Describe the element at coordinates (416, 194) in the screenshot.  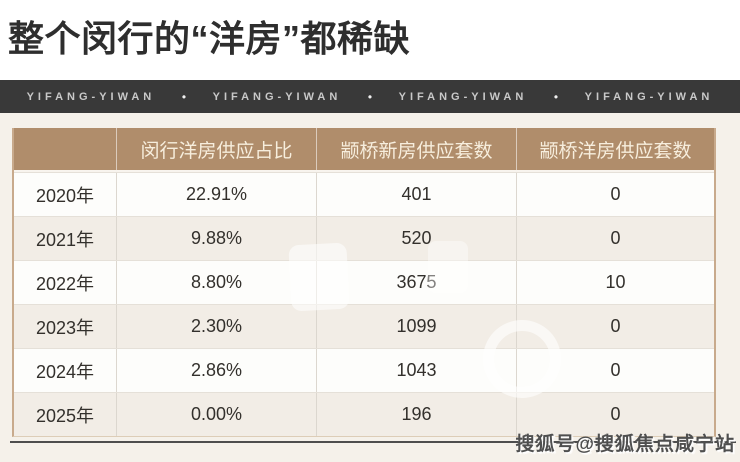
I see `new-units-cell: 401` at that location.